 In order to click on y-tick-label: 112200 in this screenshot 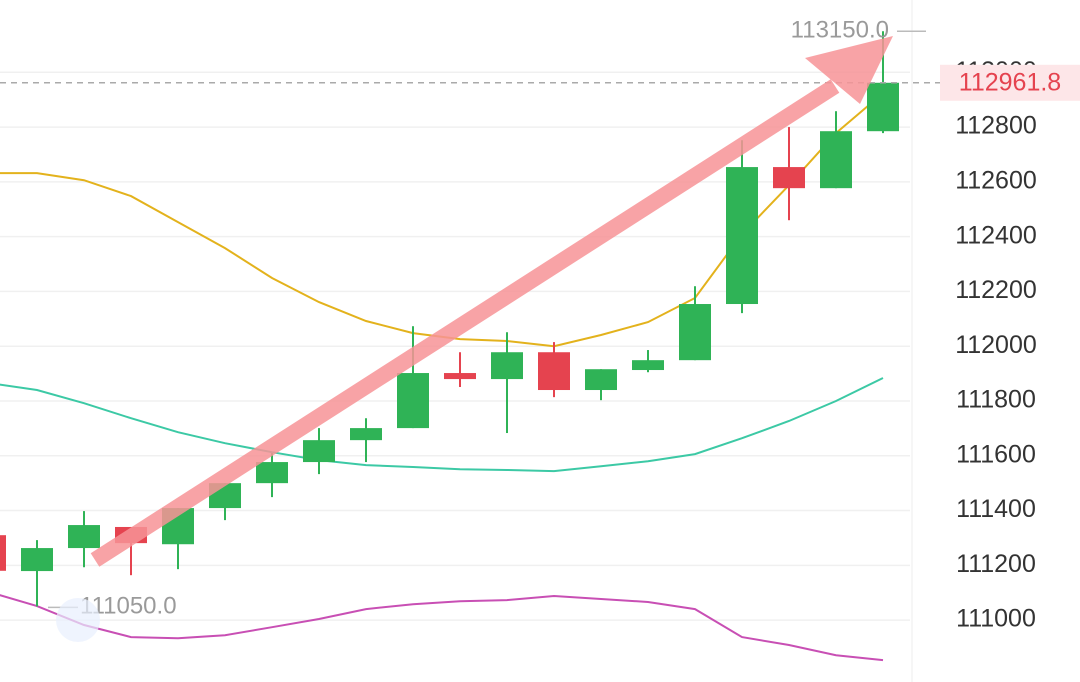, I will do `click(996, 290)`.